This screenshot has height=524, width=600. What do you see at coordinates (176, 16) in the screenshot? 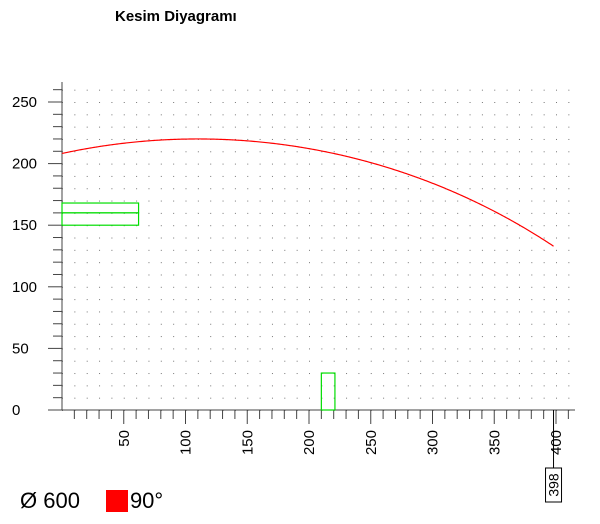
I see `chart-title: Kesim Diyagramı` at bounding box center [176, 16].